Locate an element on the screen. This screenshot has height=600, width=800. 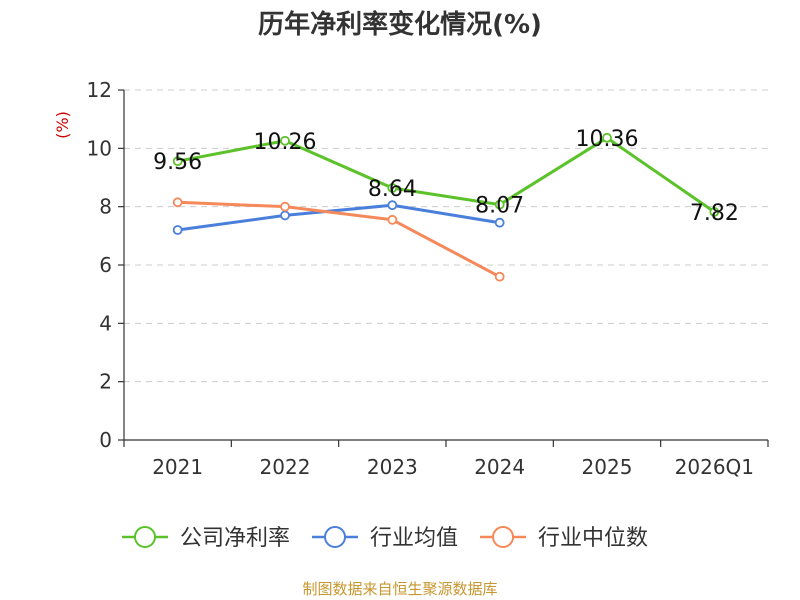
data-label: 10.26 is located at coordinates (285, 142).